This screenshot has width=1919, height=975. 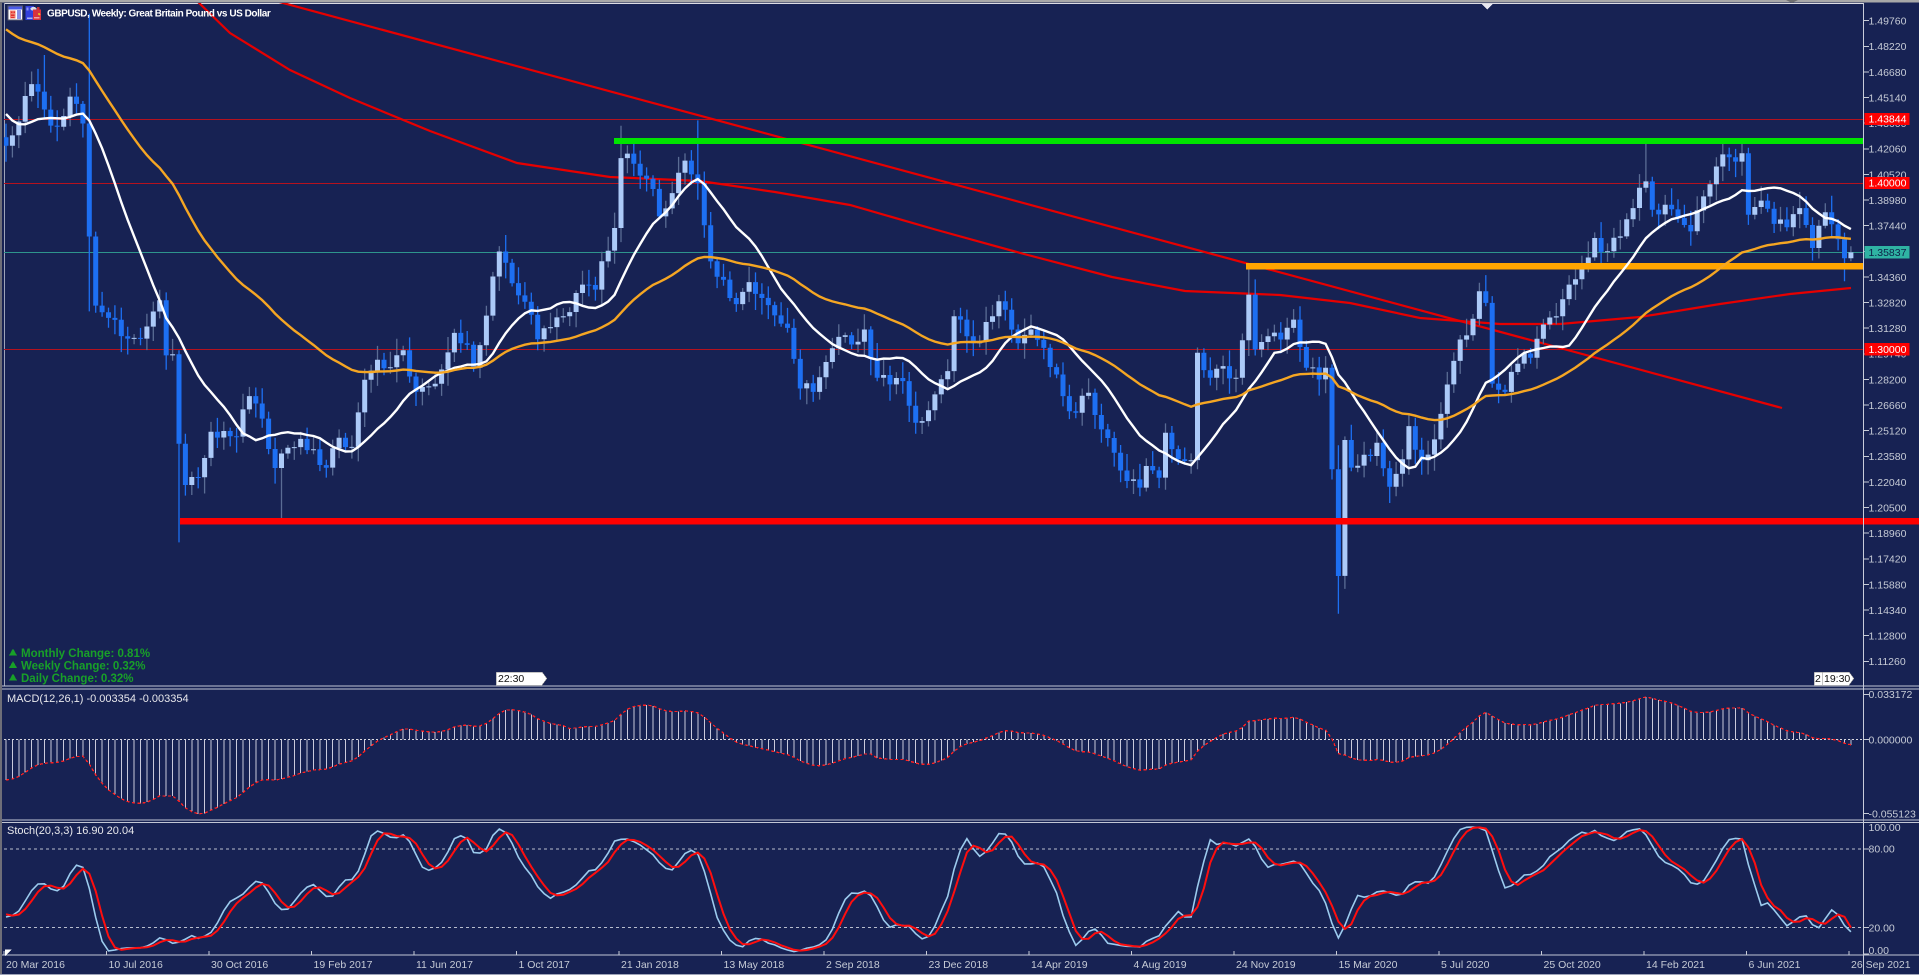 What do you see at coordinates (1888, 47) in the screenshot?
I see `svg-text: 1.48220` at bounding box center [1888, 47].